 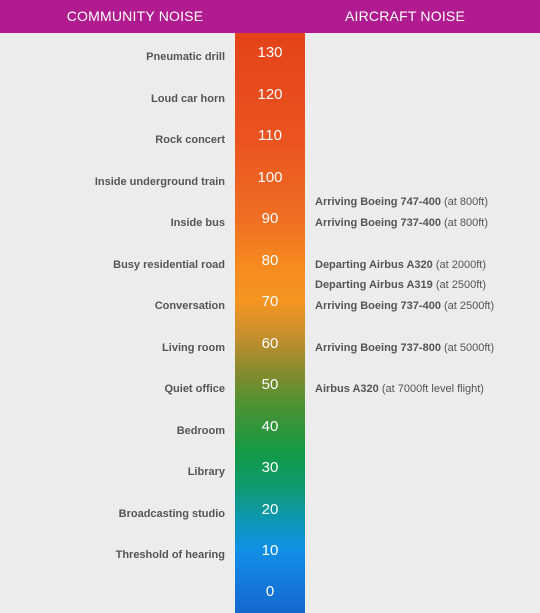 What do you see at coordinates (432, 389) in the screenshot?
I see `aircraft-detail: (at 7000ft level flight)` at bounding box center [432, 389].